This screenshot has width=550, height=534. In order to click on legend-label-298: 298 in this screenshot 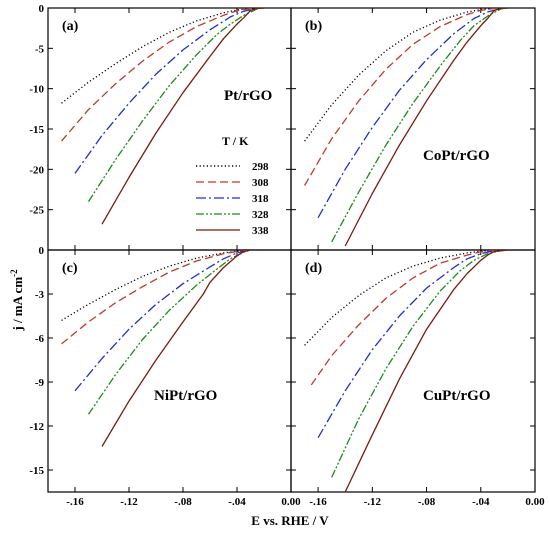, I will do `click(260, 167)`.